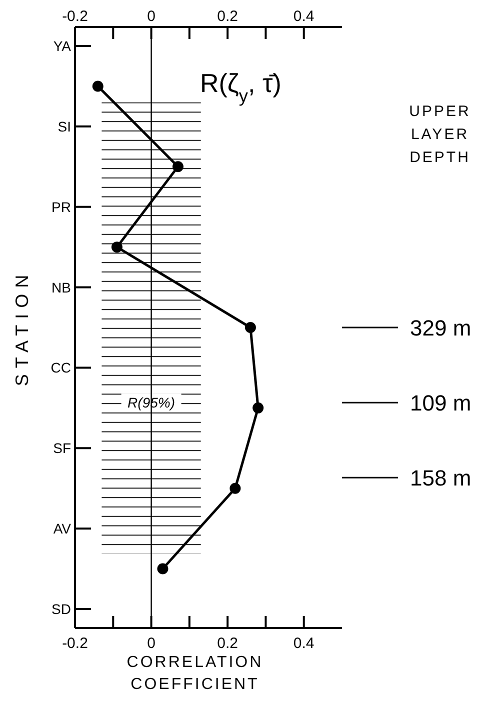 Image resolution: width=500 pixels, height=707 pixels. I want to click on y-tick-label: SF, so click(62, 448).